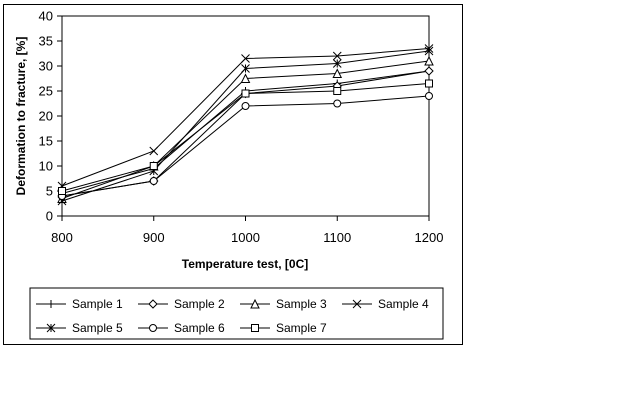  I want to click on y-tick-label: 20, so click(46, 116).